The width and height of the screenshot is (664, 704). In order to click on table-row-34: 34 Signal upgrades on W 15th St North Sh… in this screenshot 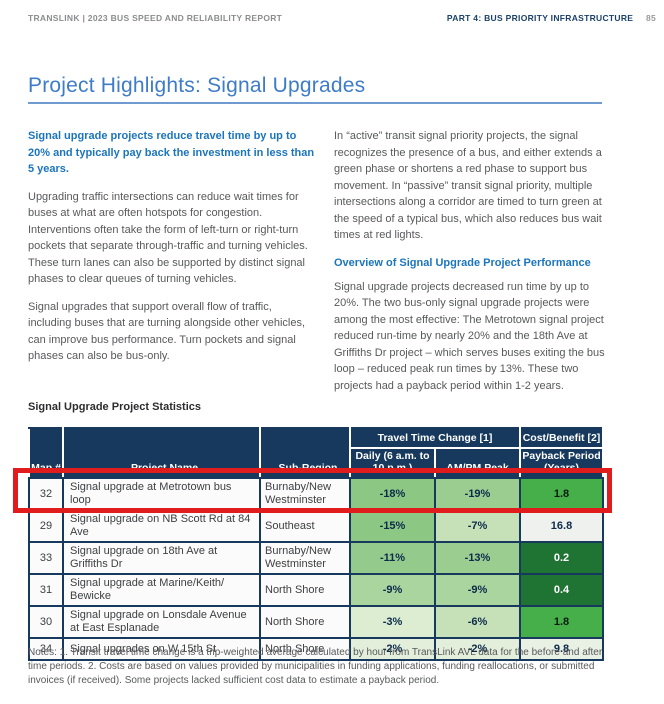, I will do `click(316, 649)`.